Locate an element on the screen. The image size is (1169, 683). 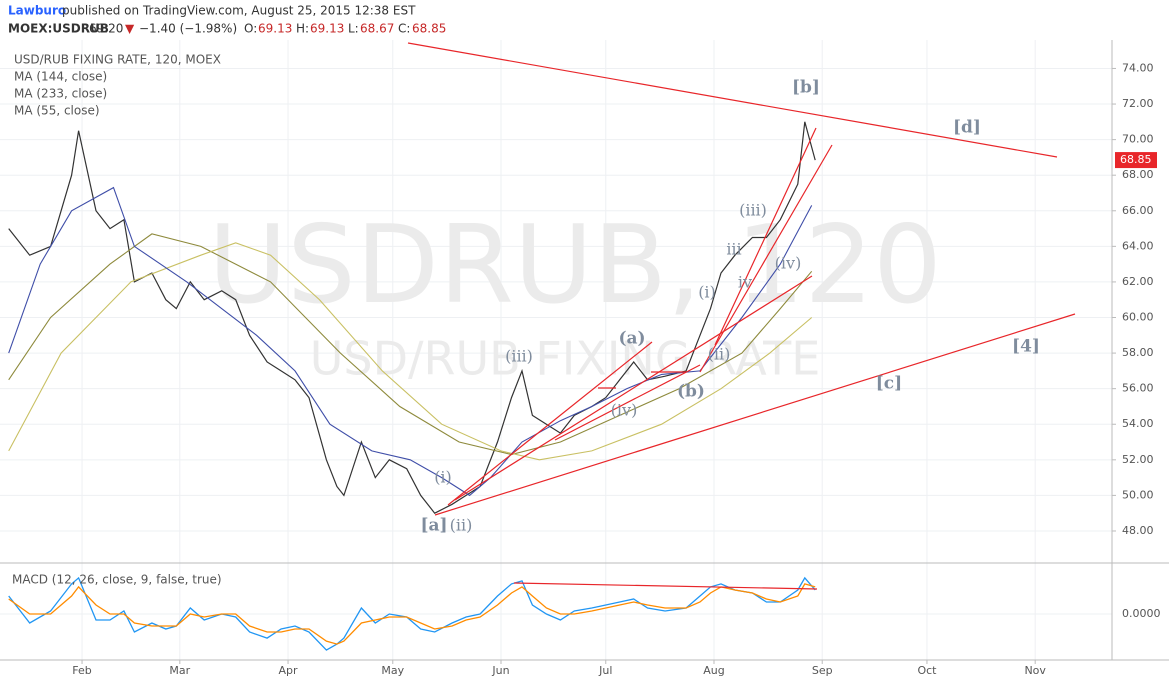
y-tick-label: 60.00 is located at coordinates (1138, 317).